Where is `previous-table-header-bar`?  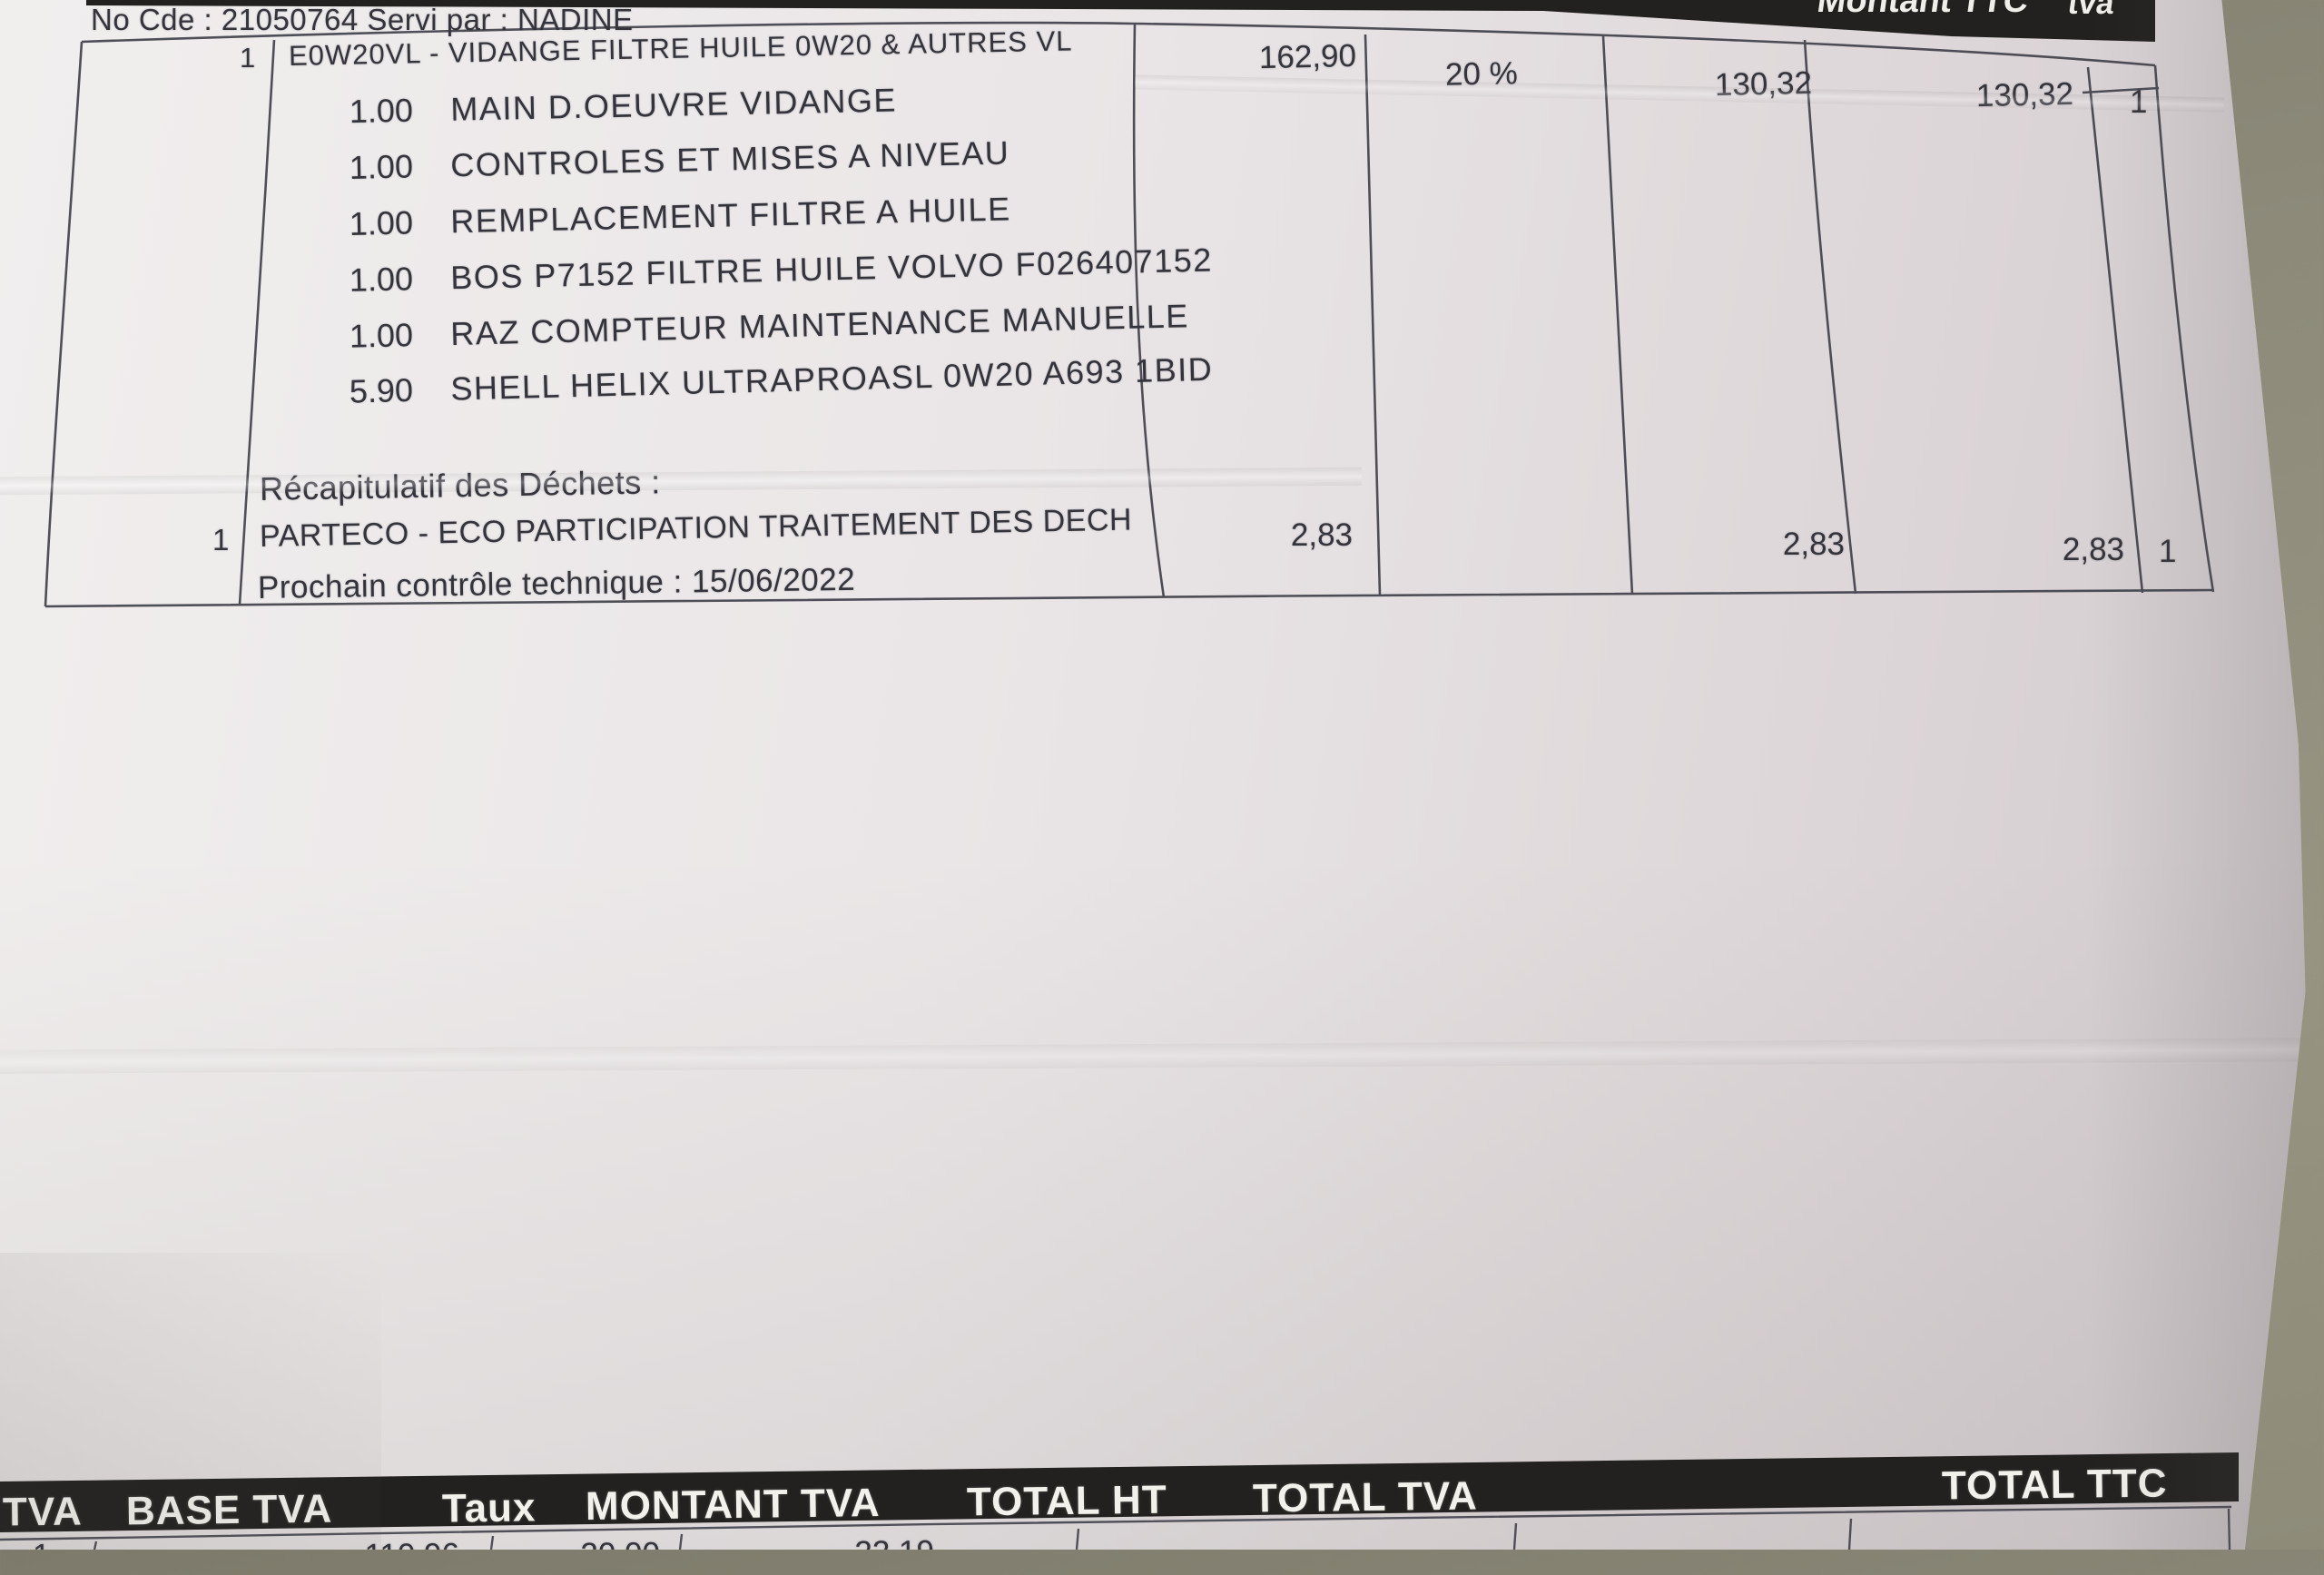 previous-table-header-bar is located at coordinates (1120, 21).